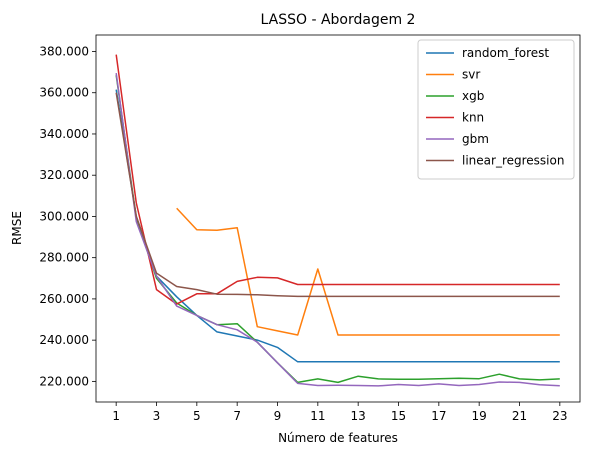  Describe the element at coordinates (64, 258) in the screenshot. I see `y-tick-label: 280.000` at that location.